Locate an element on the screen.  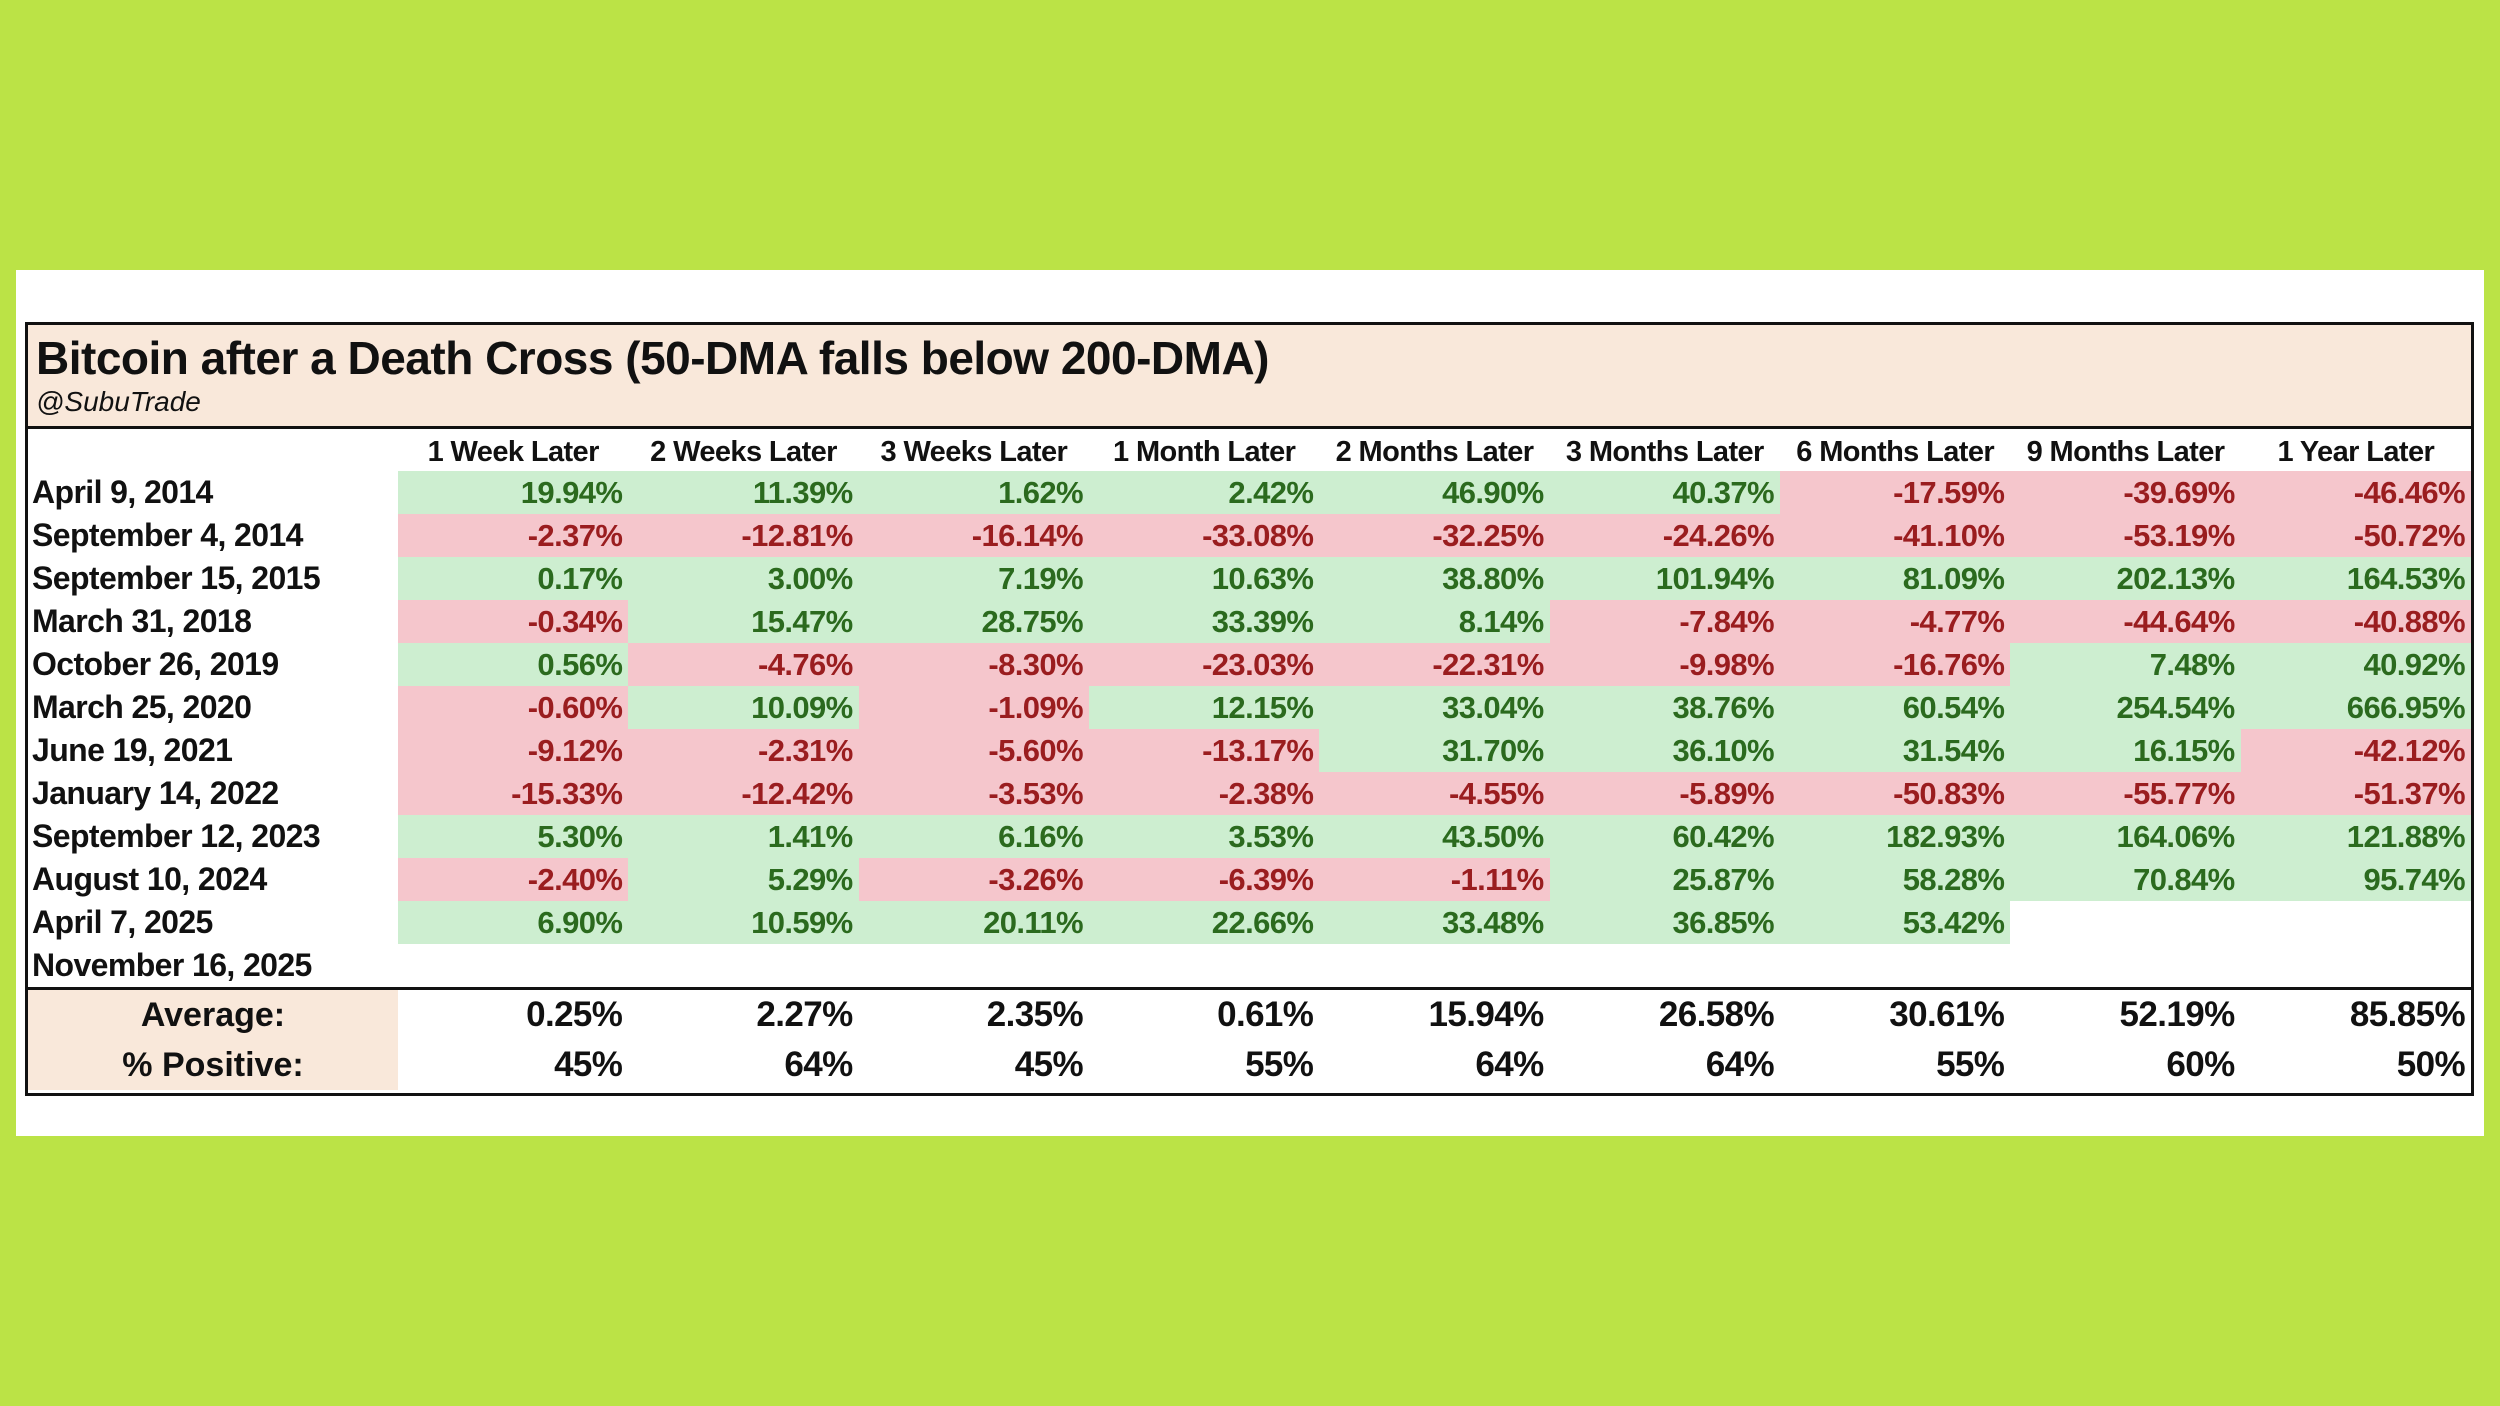
table-cell: -16.14% is located at coordinates (973, 535).